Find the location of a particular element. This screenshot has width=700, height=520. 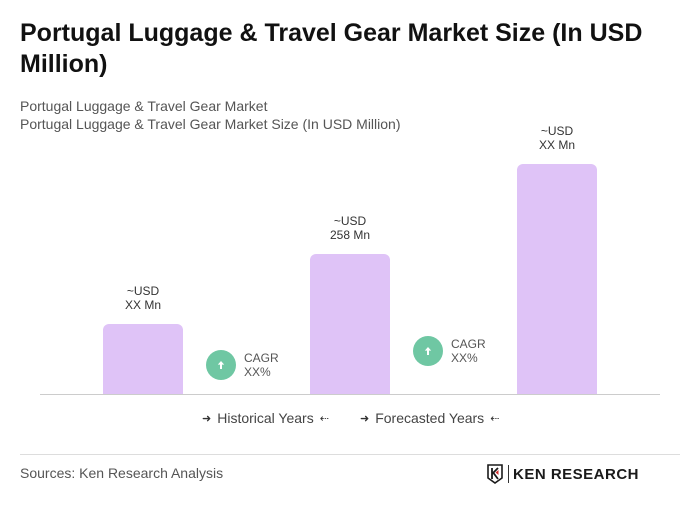

sources-text: Sources: Ken Research Analysis is located at coordinates (122, 473).